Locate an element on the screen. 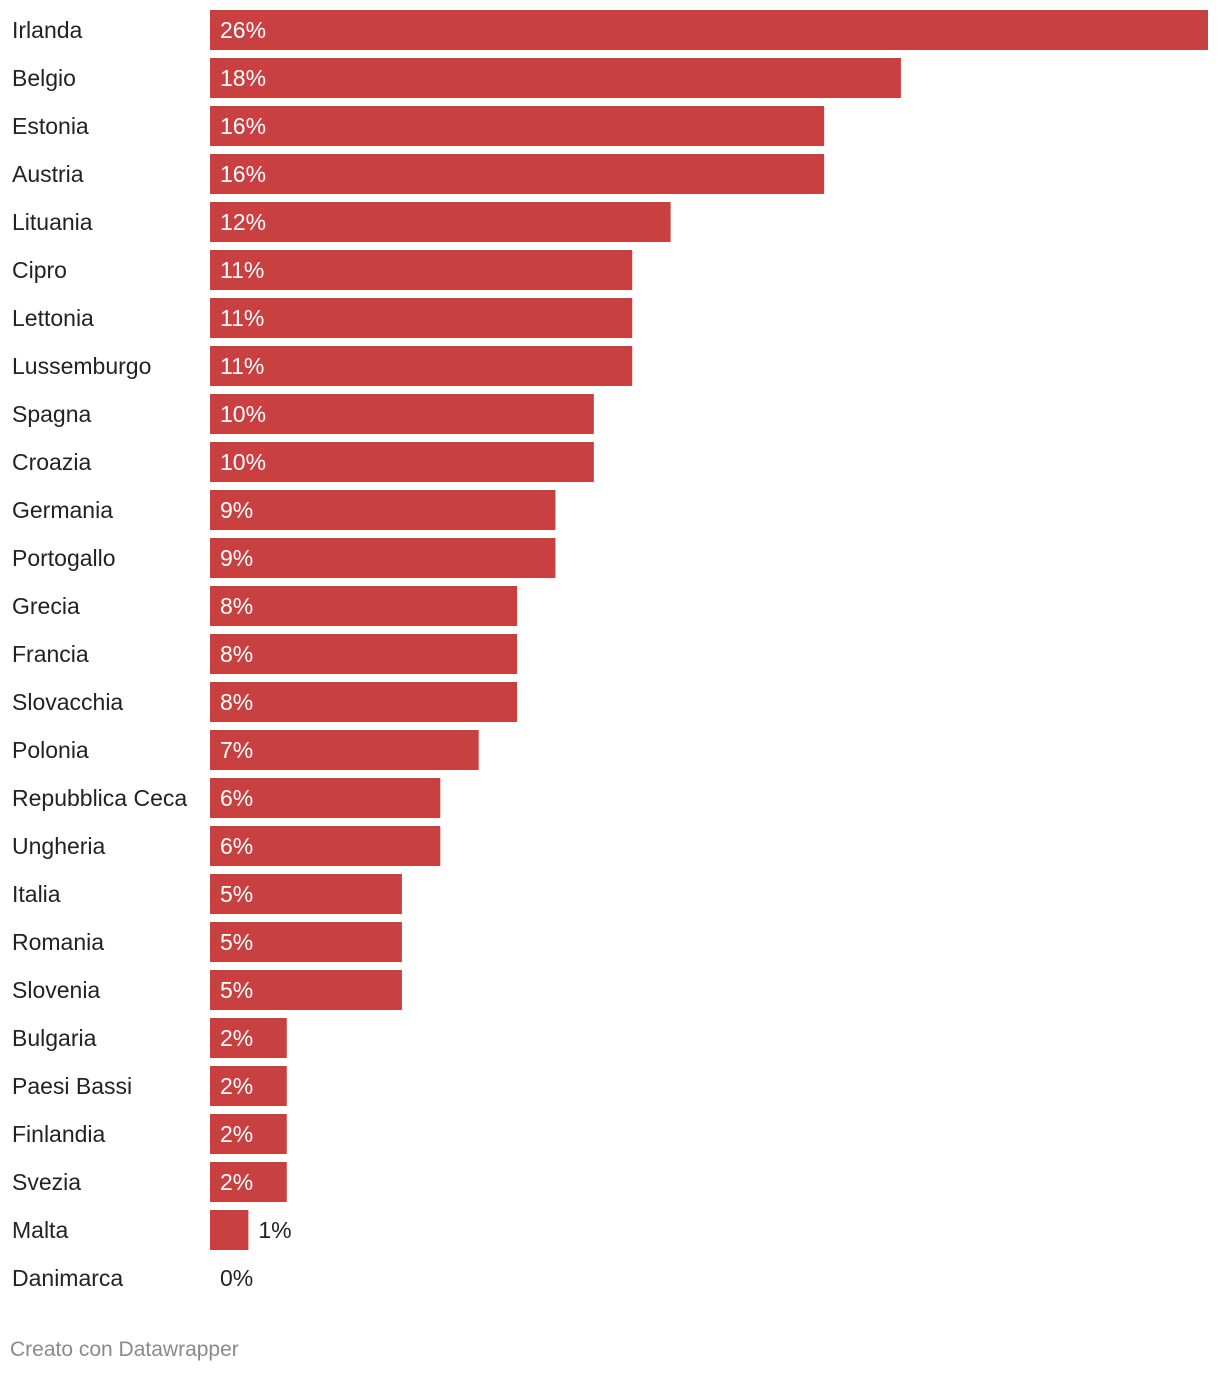 The image size is (1220, 1374). category-label: Germania is located at coordinates (62, 510).